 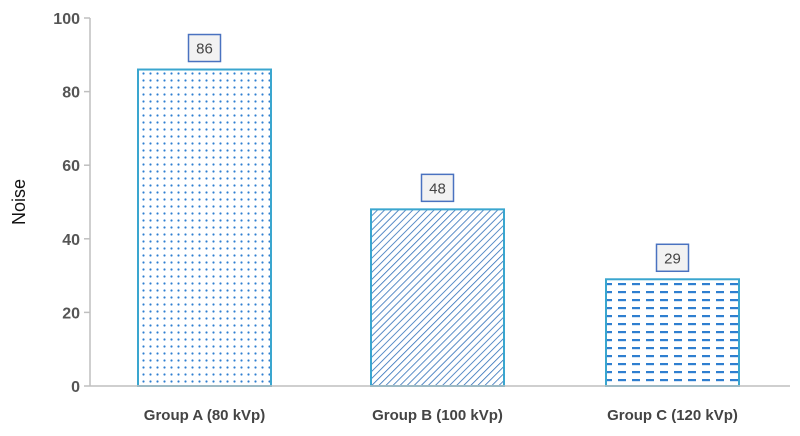 I want to click on y-tick-label: 40, so click(x=71, y=240).